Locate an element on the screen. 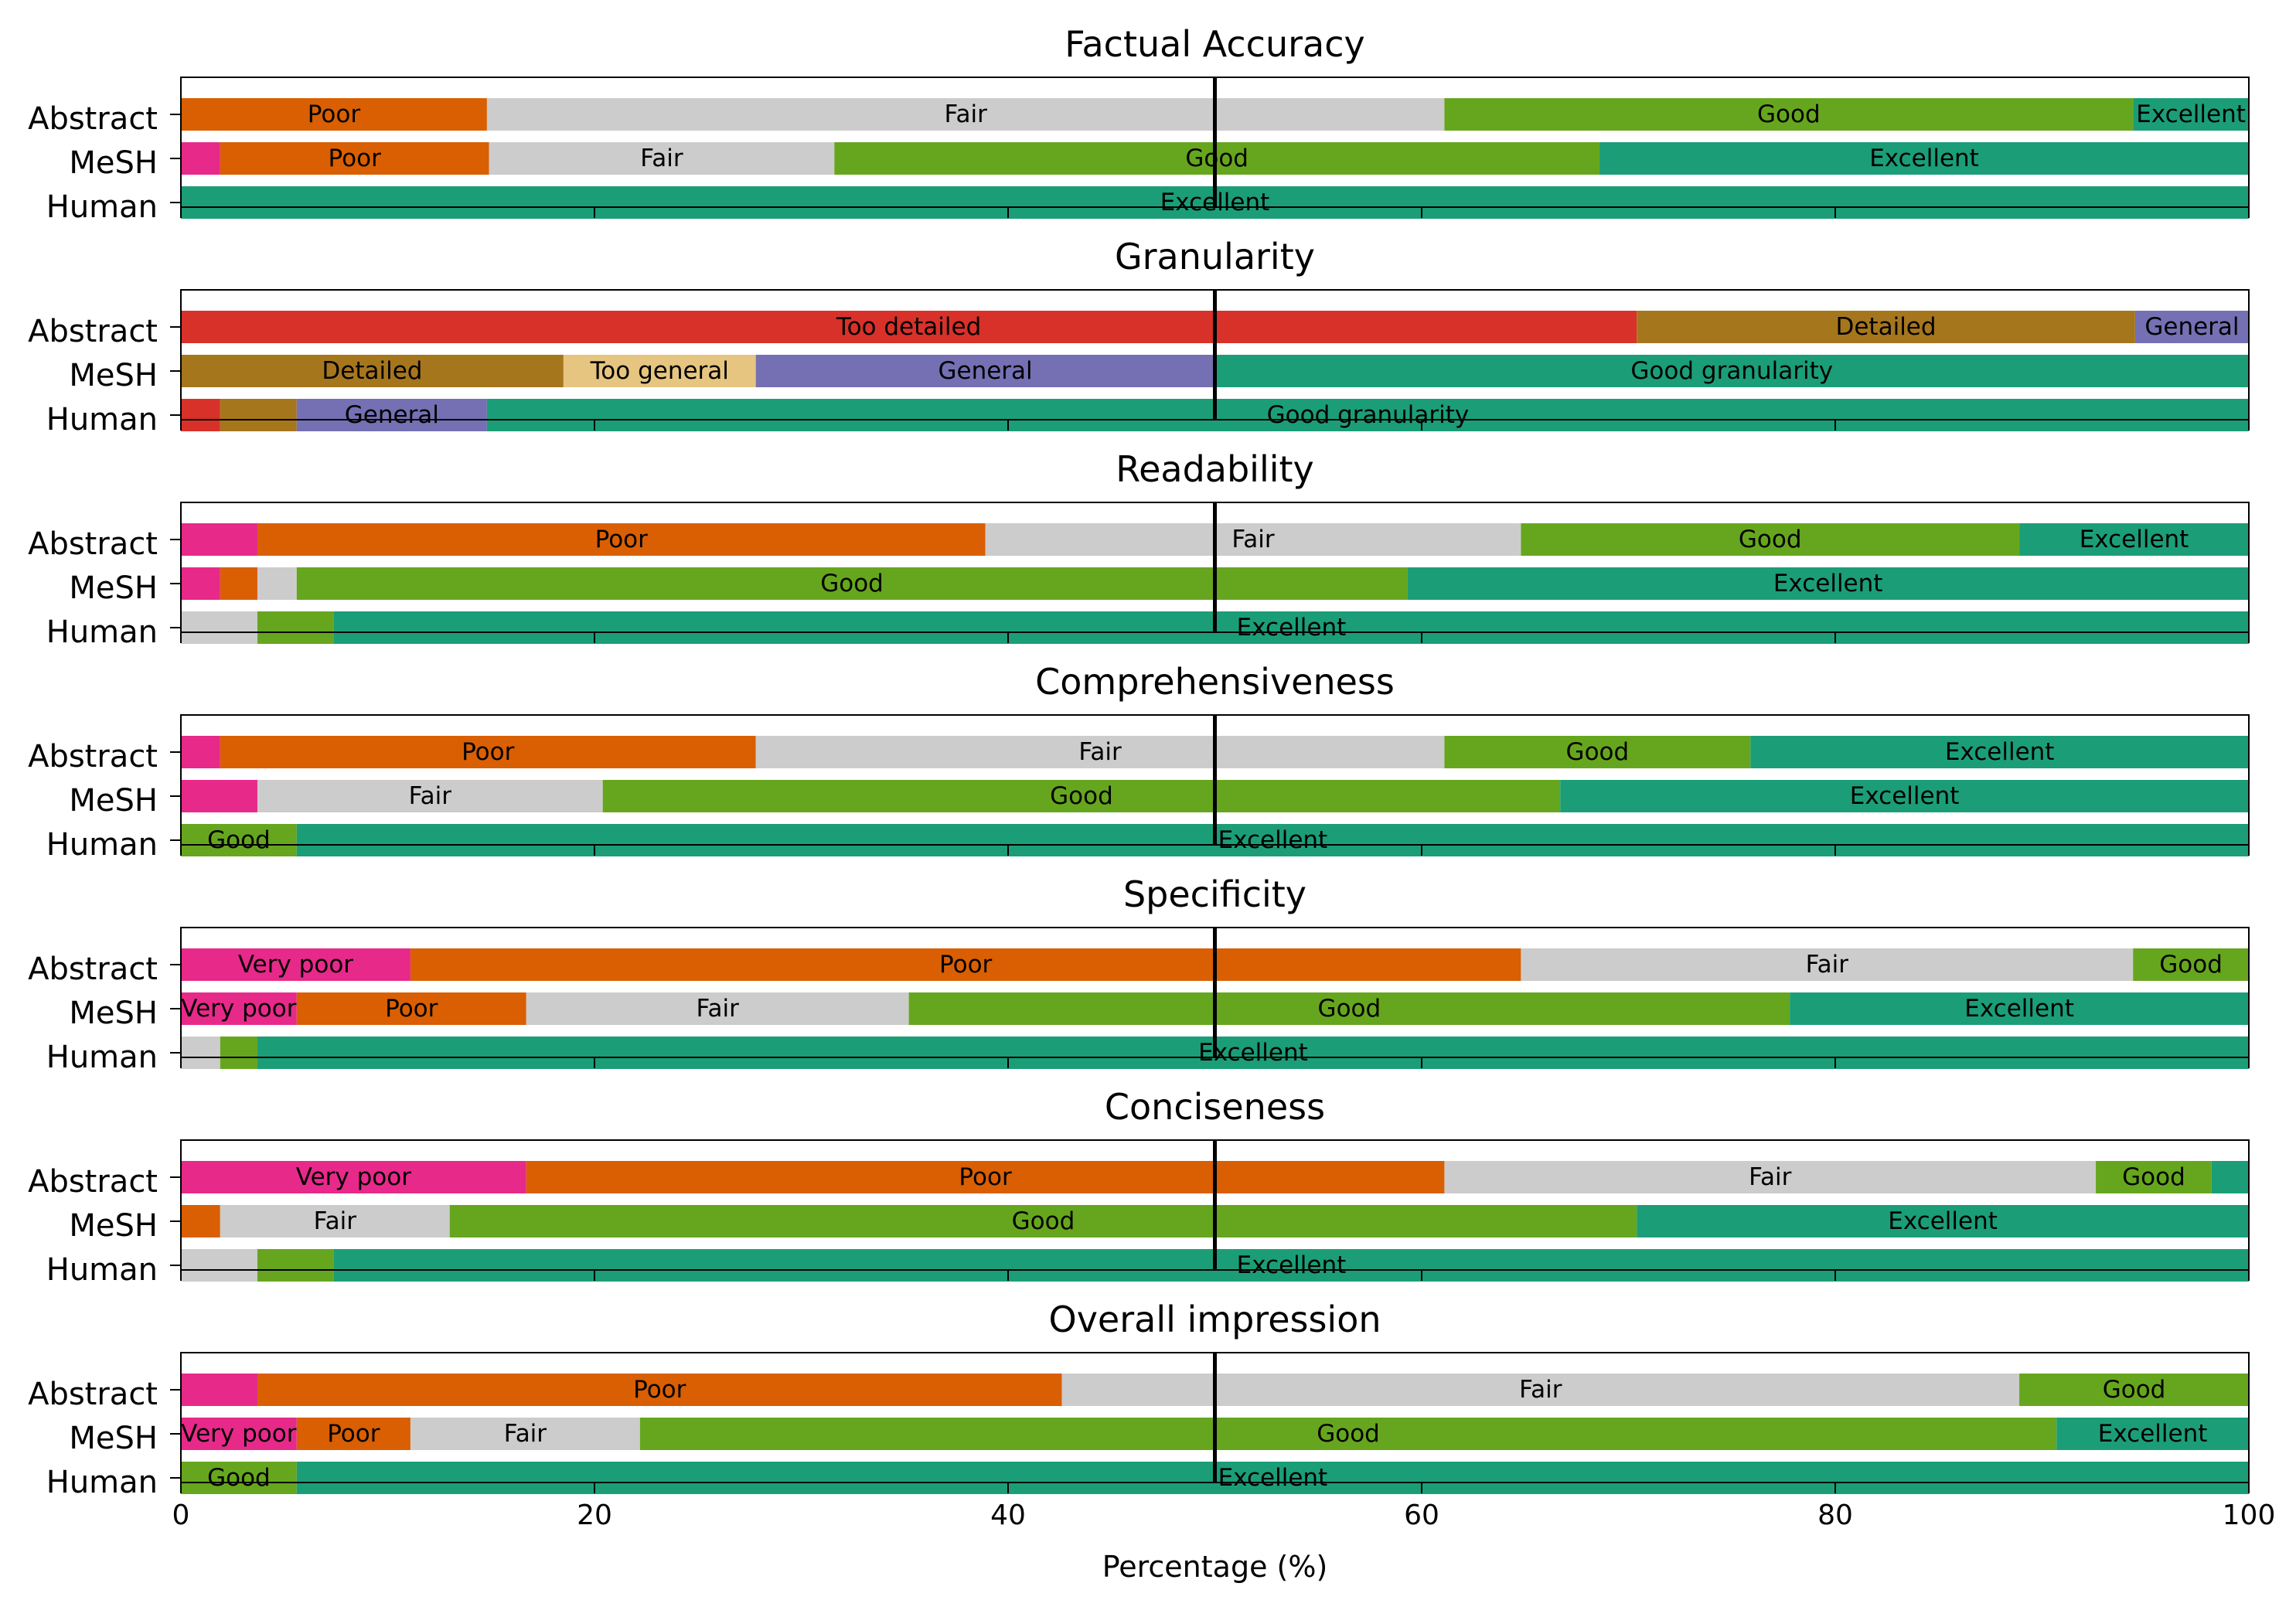 The height and width of the screenshot is (1600, 2296). panel-title: Overall impression is located at coordinates (1214, 1319).